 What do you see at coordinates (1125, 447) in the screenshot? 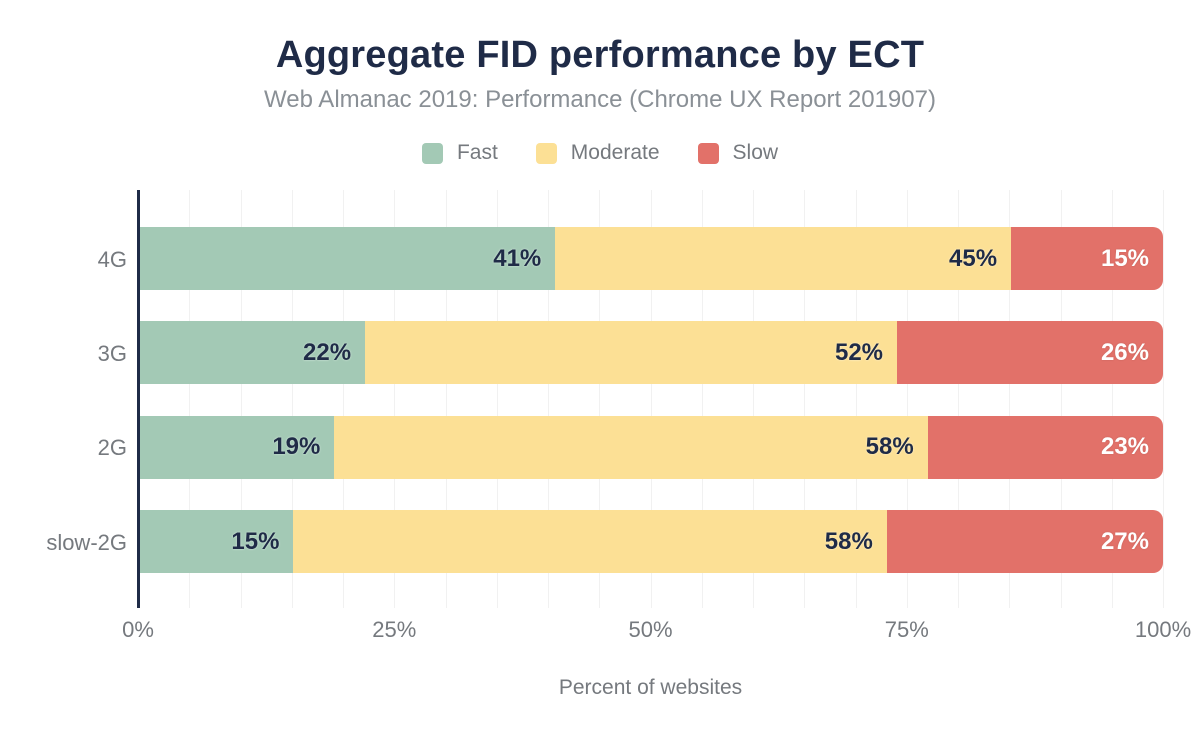
I see `bar-value-label: 23%` at bounding box center [1125, 447].